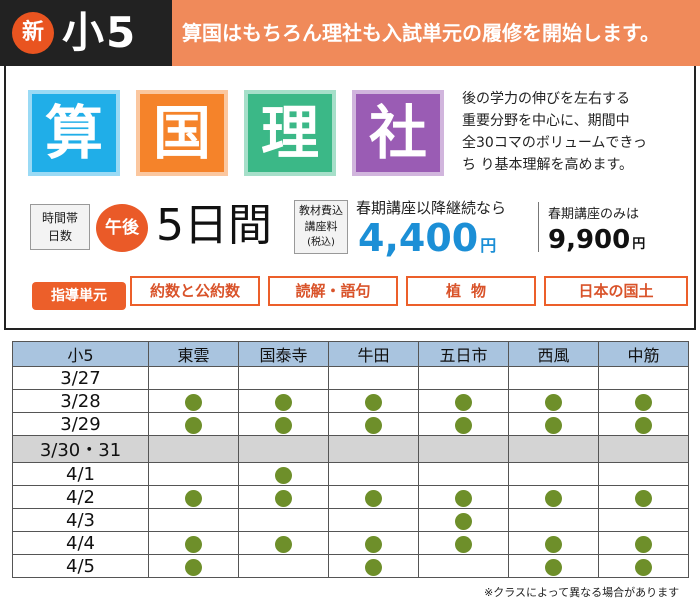 Image resolution: width=700 pixels, height=607 pixels. What do you see at coordinates (182, 133) in the screenshot?
I see `subject-japanese-tile: 国` at bounding box center [182, 133].